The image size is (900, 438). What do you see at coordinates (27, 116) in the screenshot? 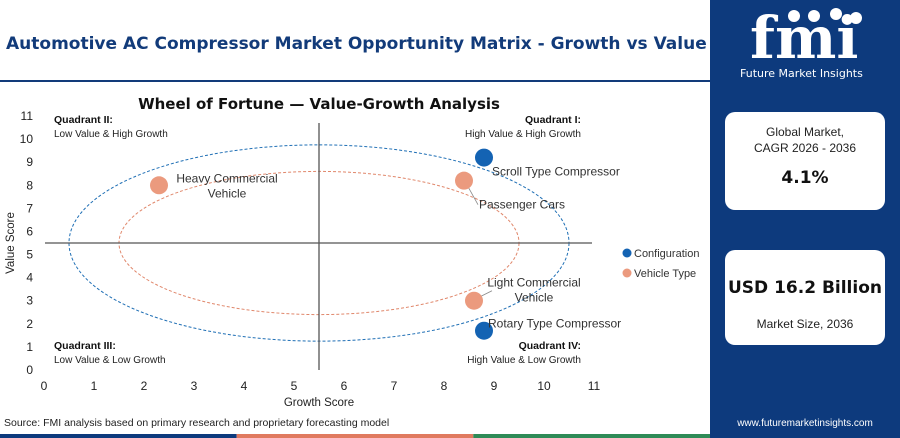
I see `y-tick-label: 11` at bounding box center [27, 116].